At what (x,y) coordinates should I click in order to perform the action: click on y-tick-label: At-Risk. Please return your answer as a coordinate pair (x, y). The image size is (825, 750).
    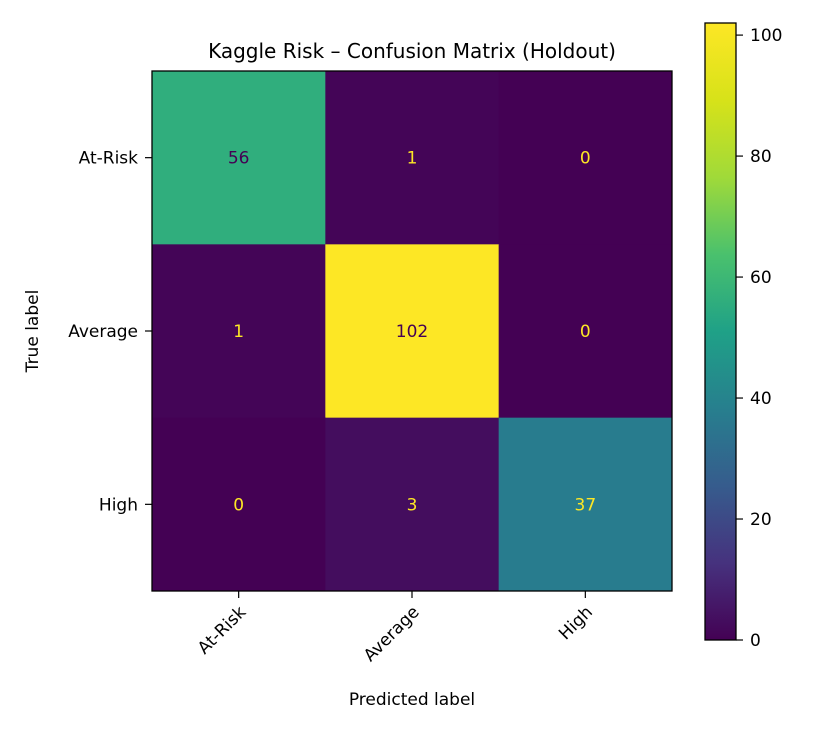
    Looking at the image, I should click on (109, 159).